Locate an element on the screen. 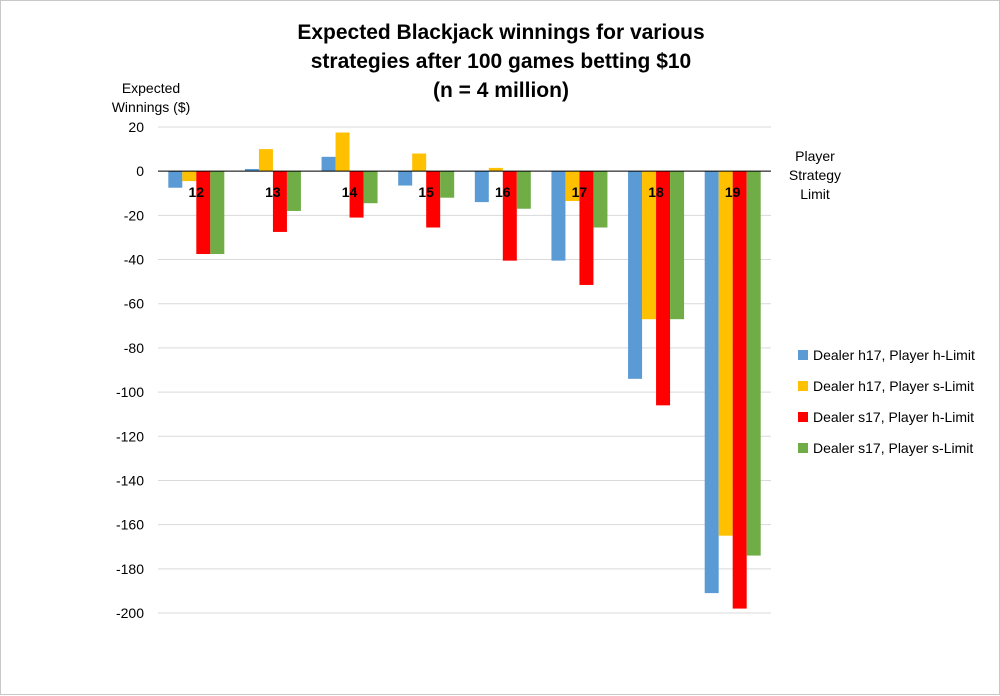 Image resolution: width=1000 pixels, height=696 pixels. y-tick-label: -60 is located at coordinates (134, 304).